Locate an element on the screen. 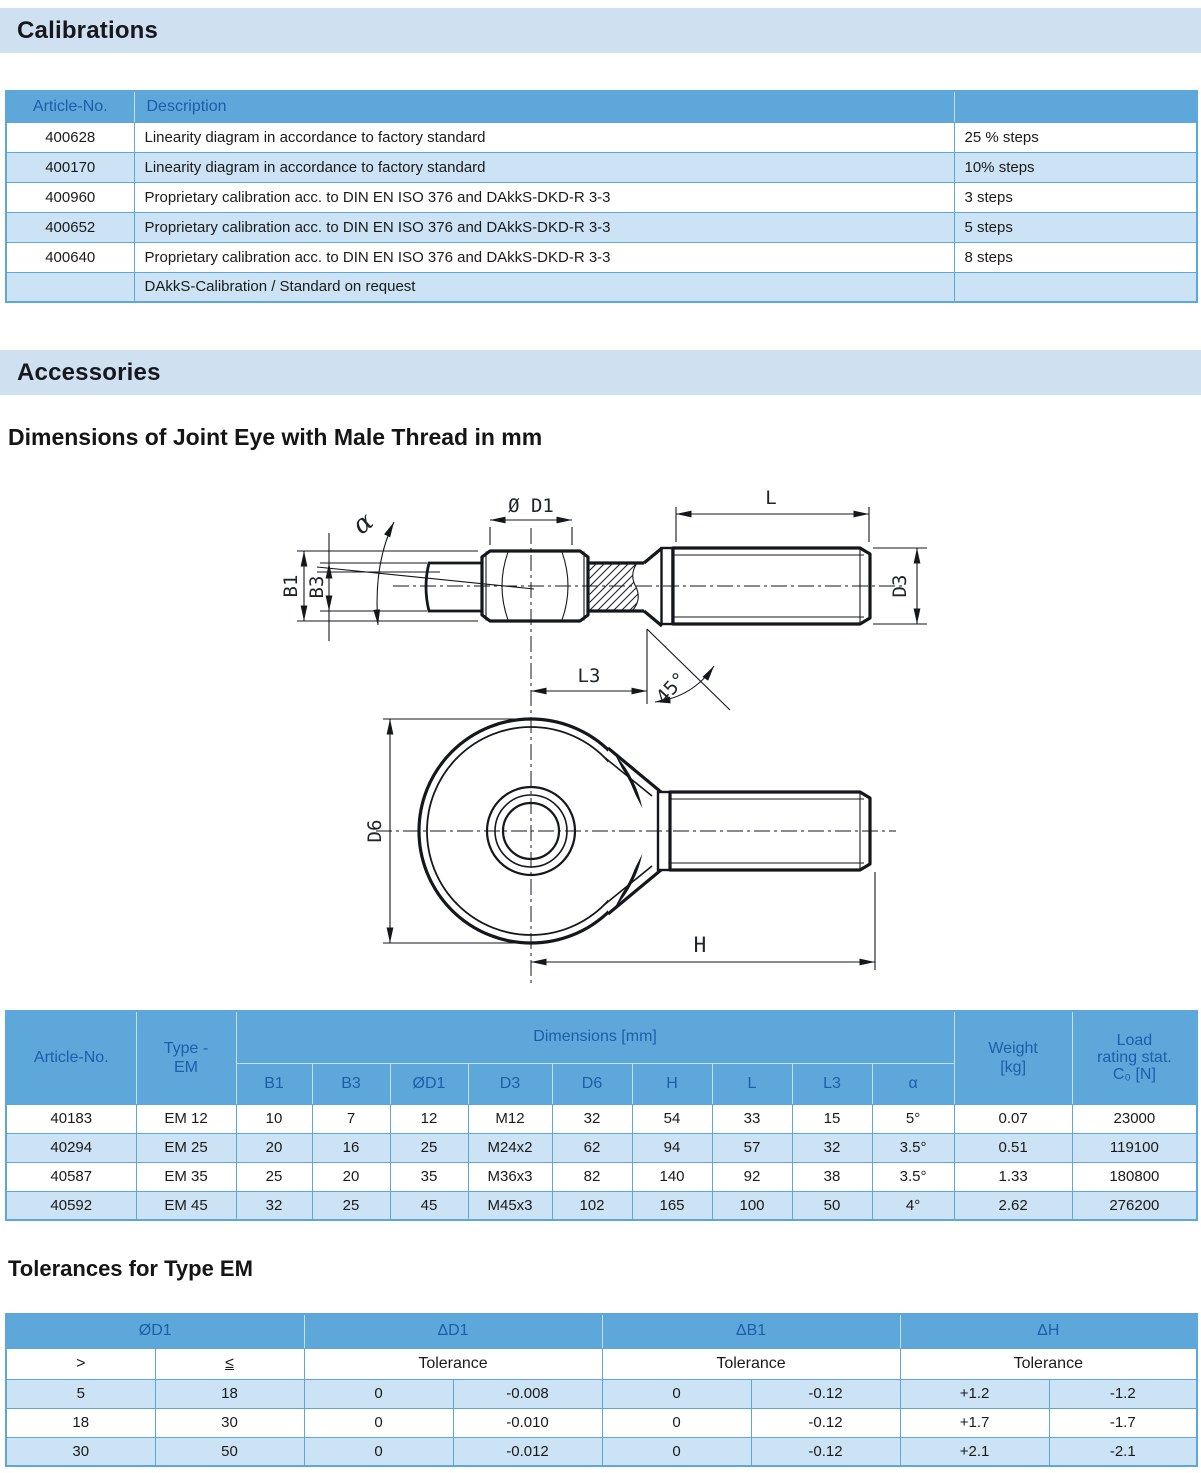  cell: 10 is located at coordinates (274, 1118).